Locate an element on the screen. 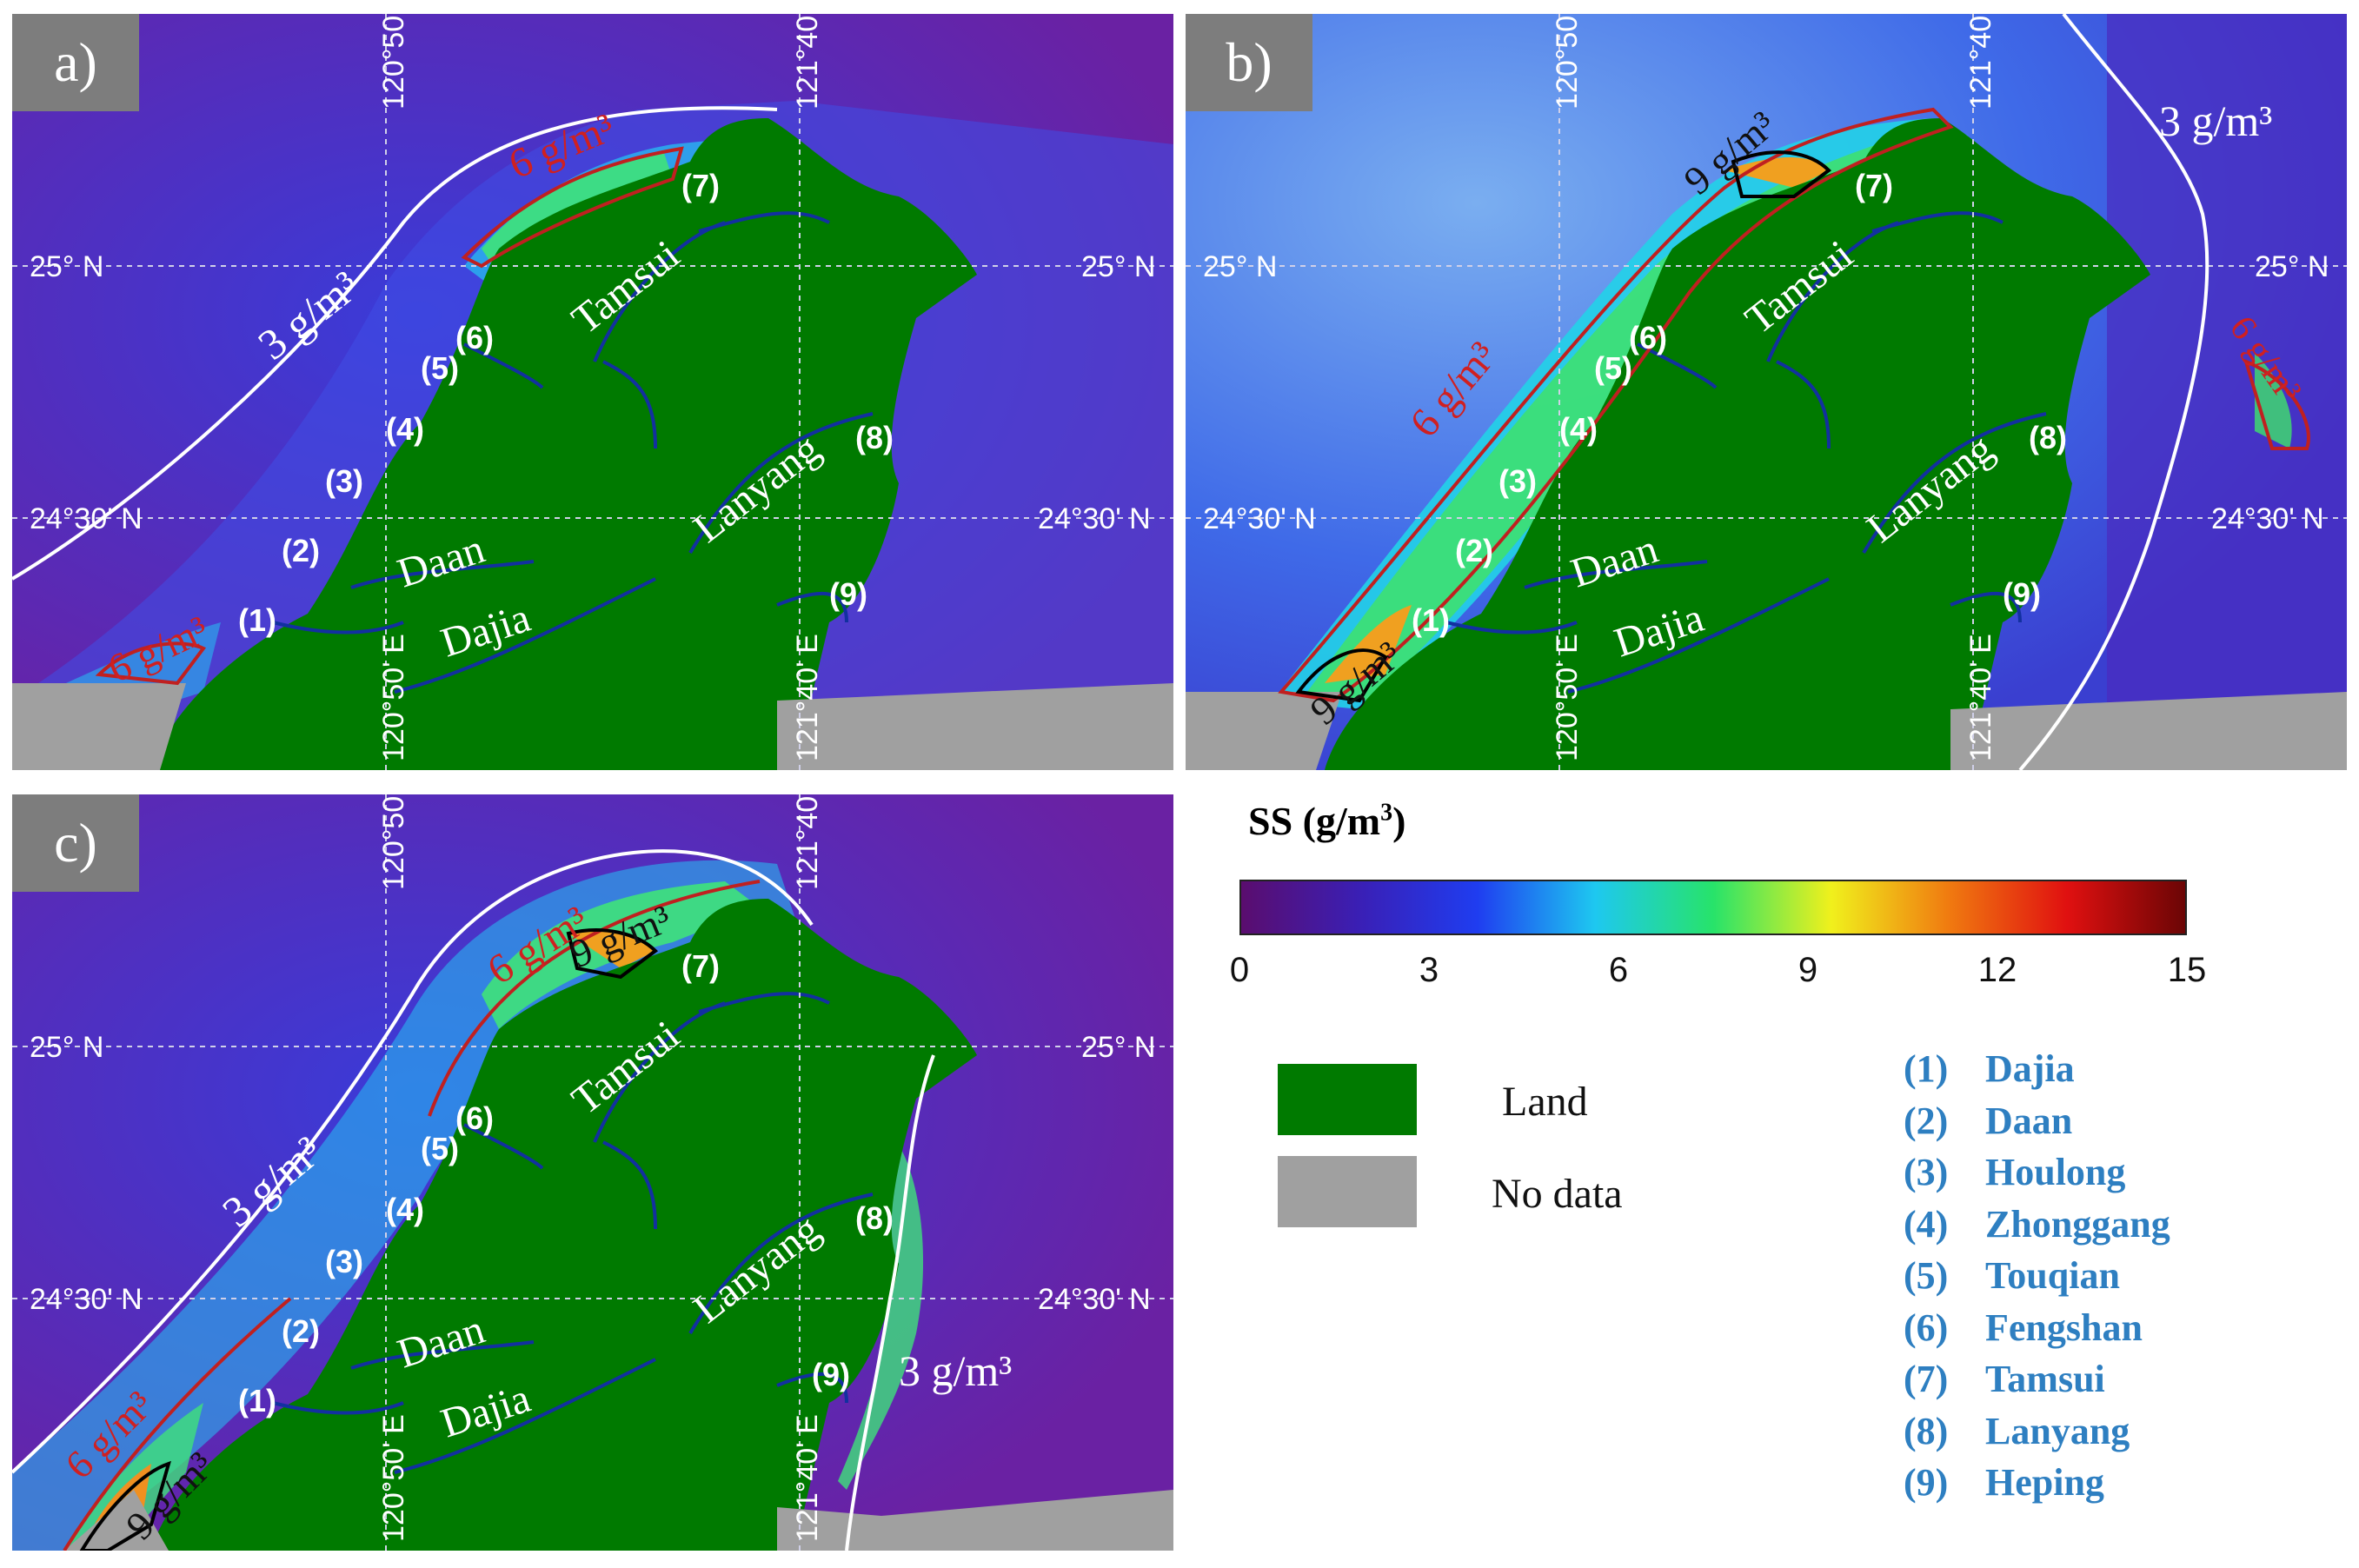 The image size is (2359, 1568). river-key-number: (9) is located at coordinates (1926, 1482).